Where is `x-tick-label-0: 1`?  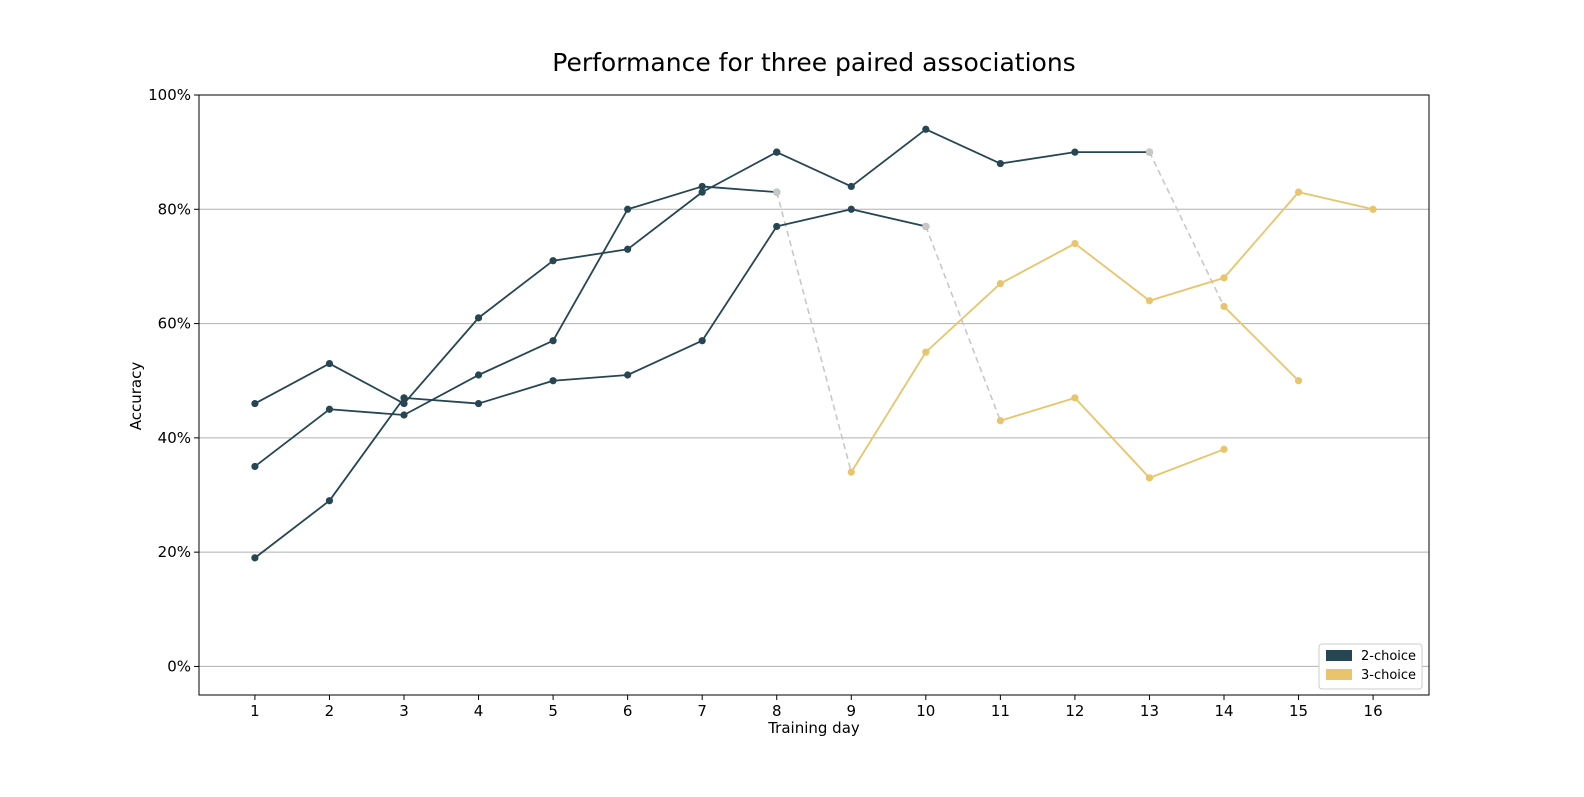 x-tick-label-0: 1 is located at coordinates (255, 711).